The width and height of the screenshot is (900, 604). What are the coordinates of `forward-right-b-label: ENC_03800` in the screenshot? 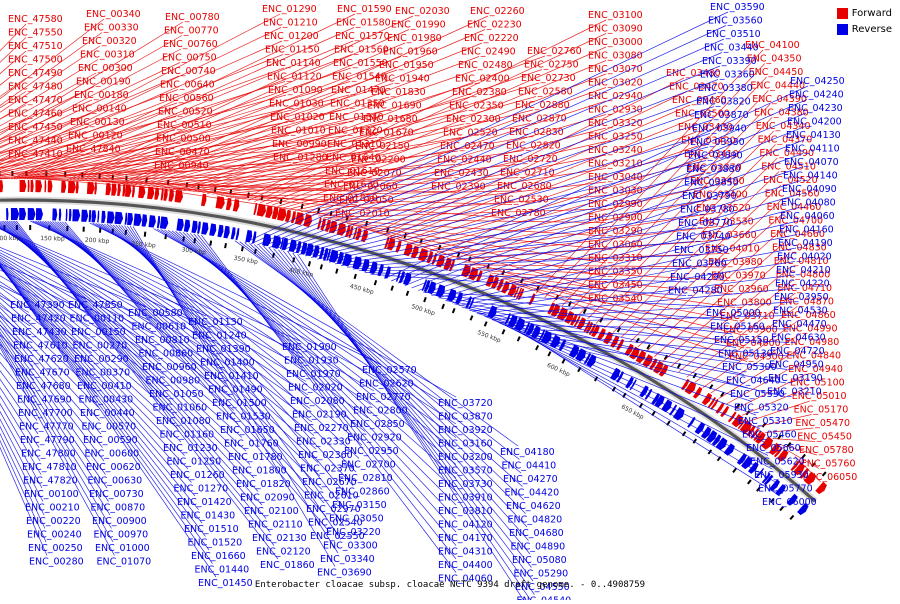 It's located at (744, 303).